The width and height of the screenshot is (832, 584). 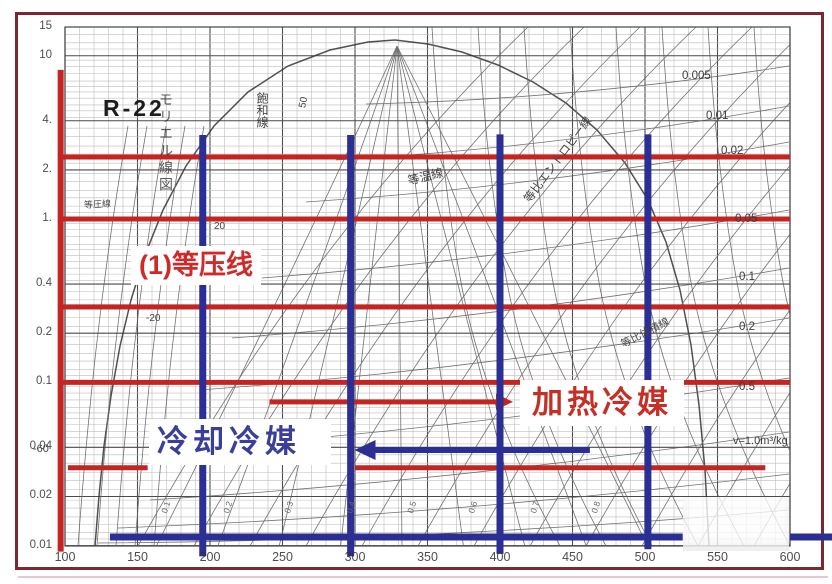 I want to click on isobar-callout: (1)等压线, so click(x=196, y=266).